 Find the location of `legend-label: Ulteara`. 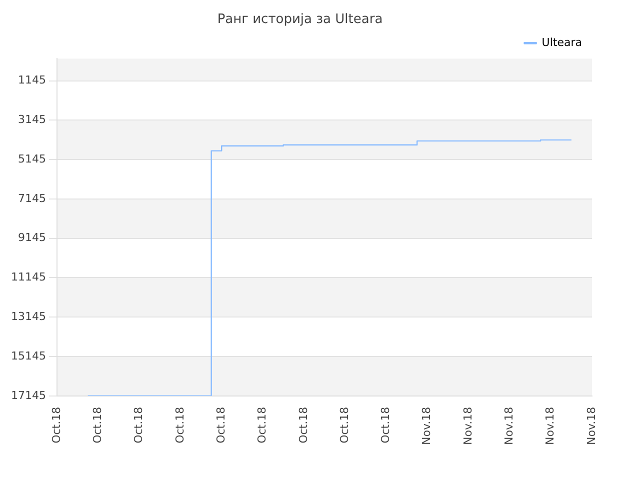

legend-label: Ulteara is located at coordinates (562, 42).